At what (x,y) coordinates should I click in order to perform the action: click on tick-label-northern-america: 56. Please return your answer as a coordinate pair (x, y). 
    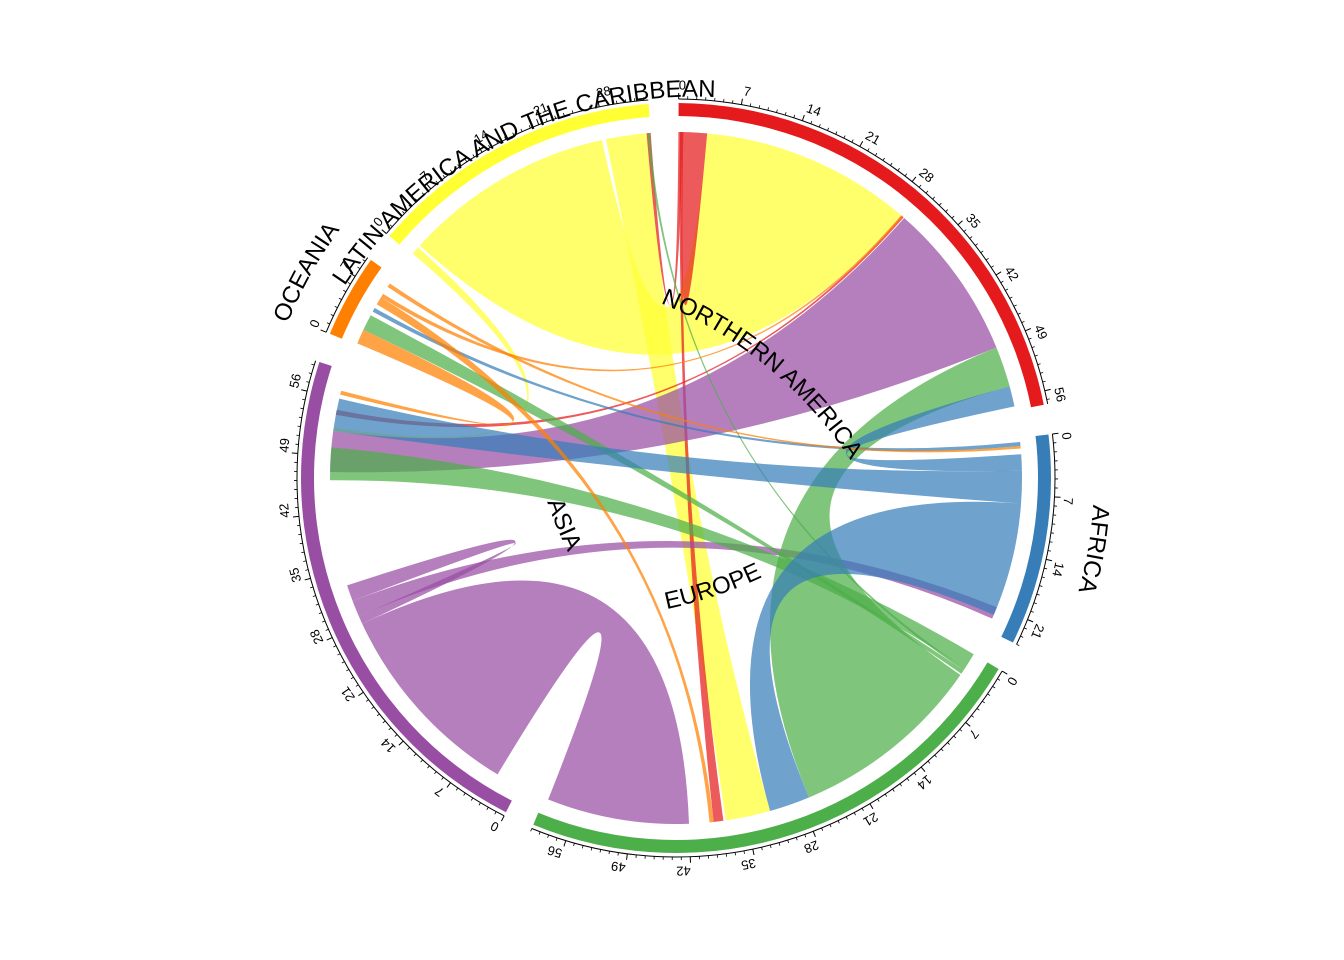
    Looking at the image, I should click on (1060, 395).